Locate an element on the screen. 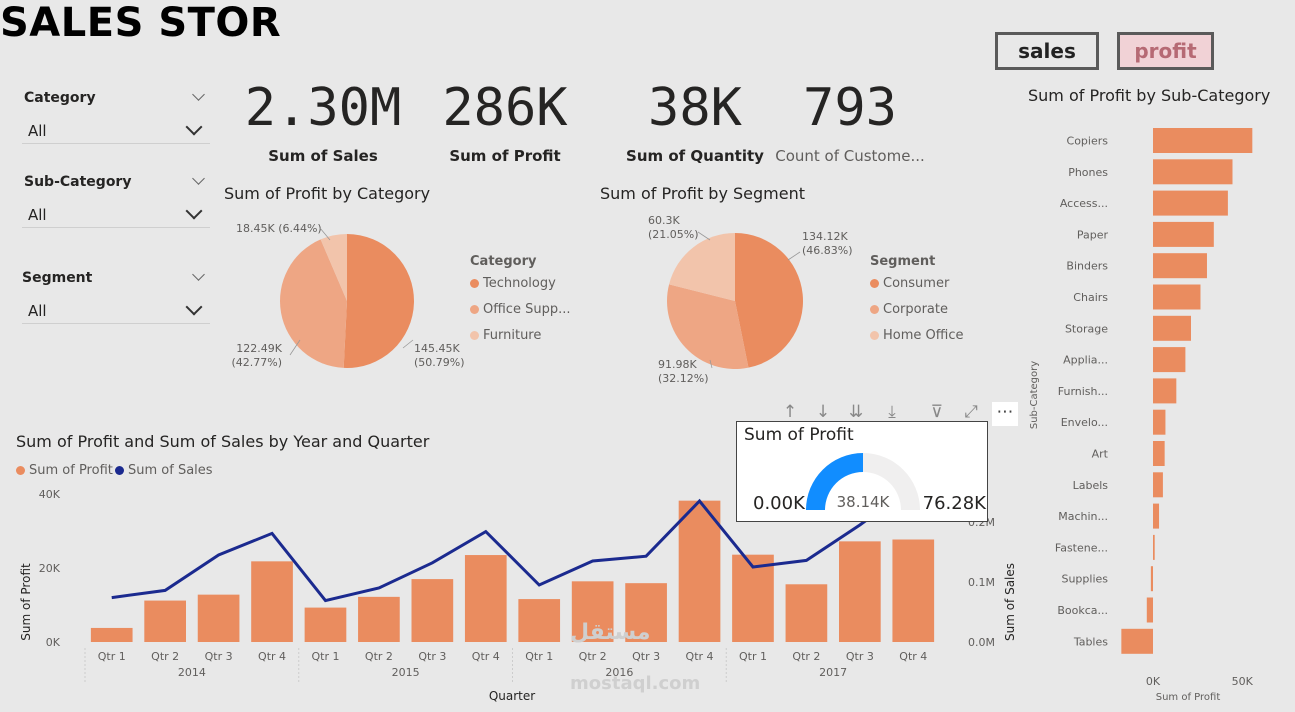 The width and height of the screenshot is (1295, 712). pie-data-label-line: (42.77%) is located at coordinates (256, 362).